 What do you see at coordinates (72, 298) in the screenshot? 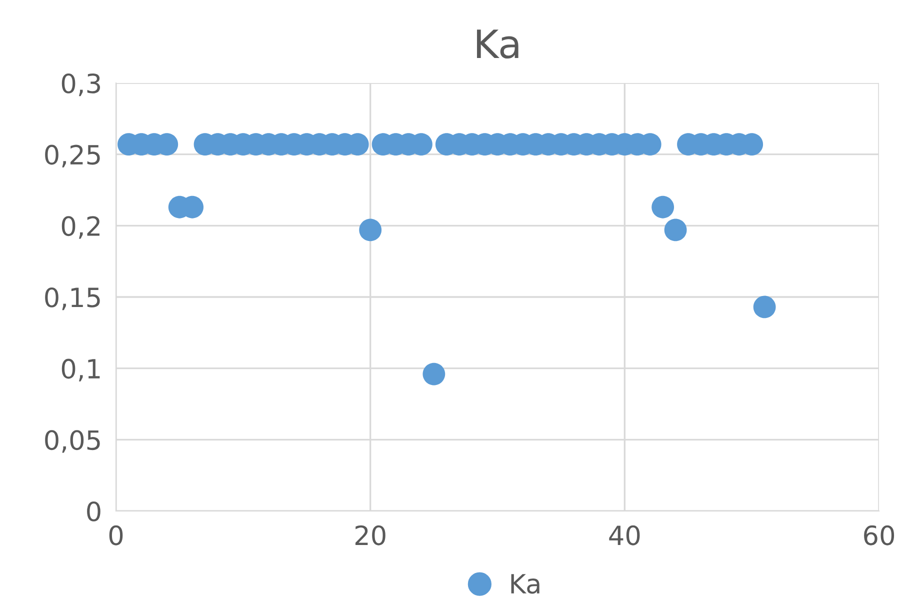
I see `y-tick-label: 0,15` at bounding box center [72, 298].